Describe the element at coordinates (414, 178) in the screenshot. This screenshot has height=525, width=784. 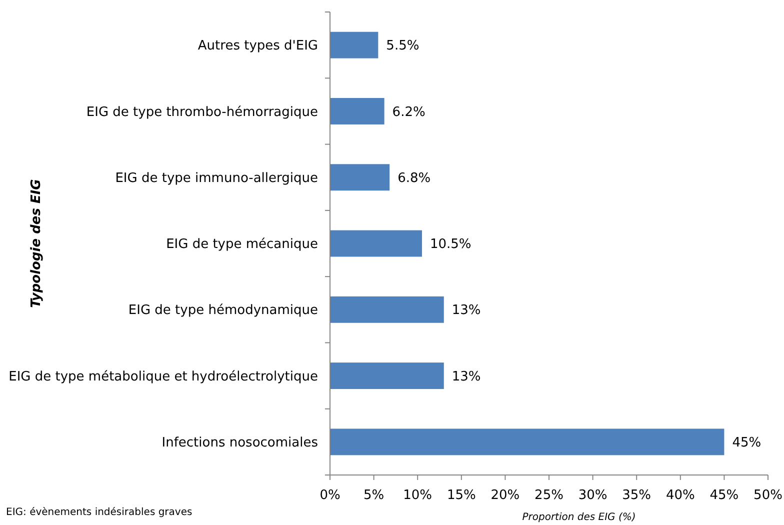
I see `data-label: 6.8%` at that location.